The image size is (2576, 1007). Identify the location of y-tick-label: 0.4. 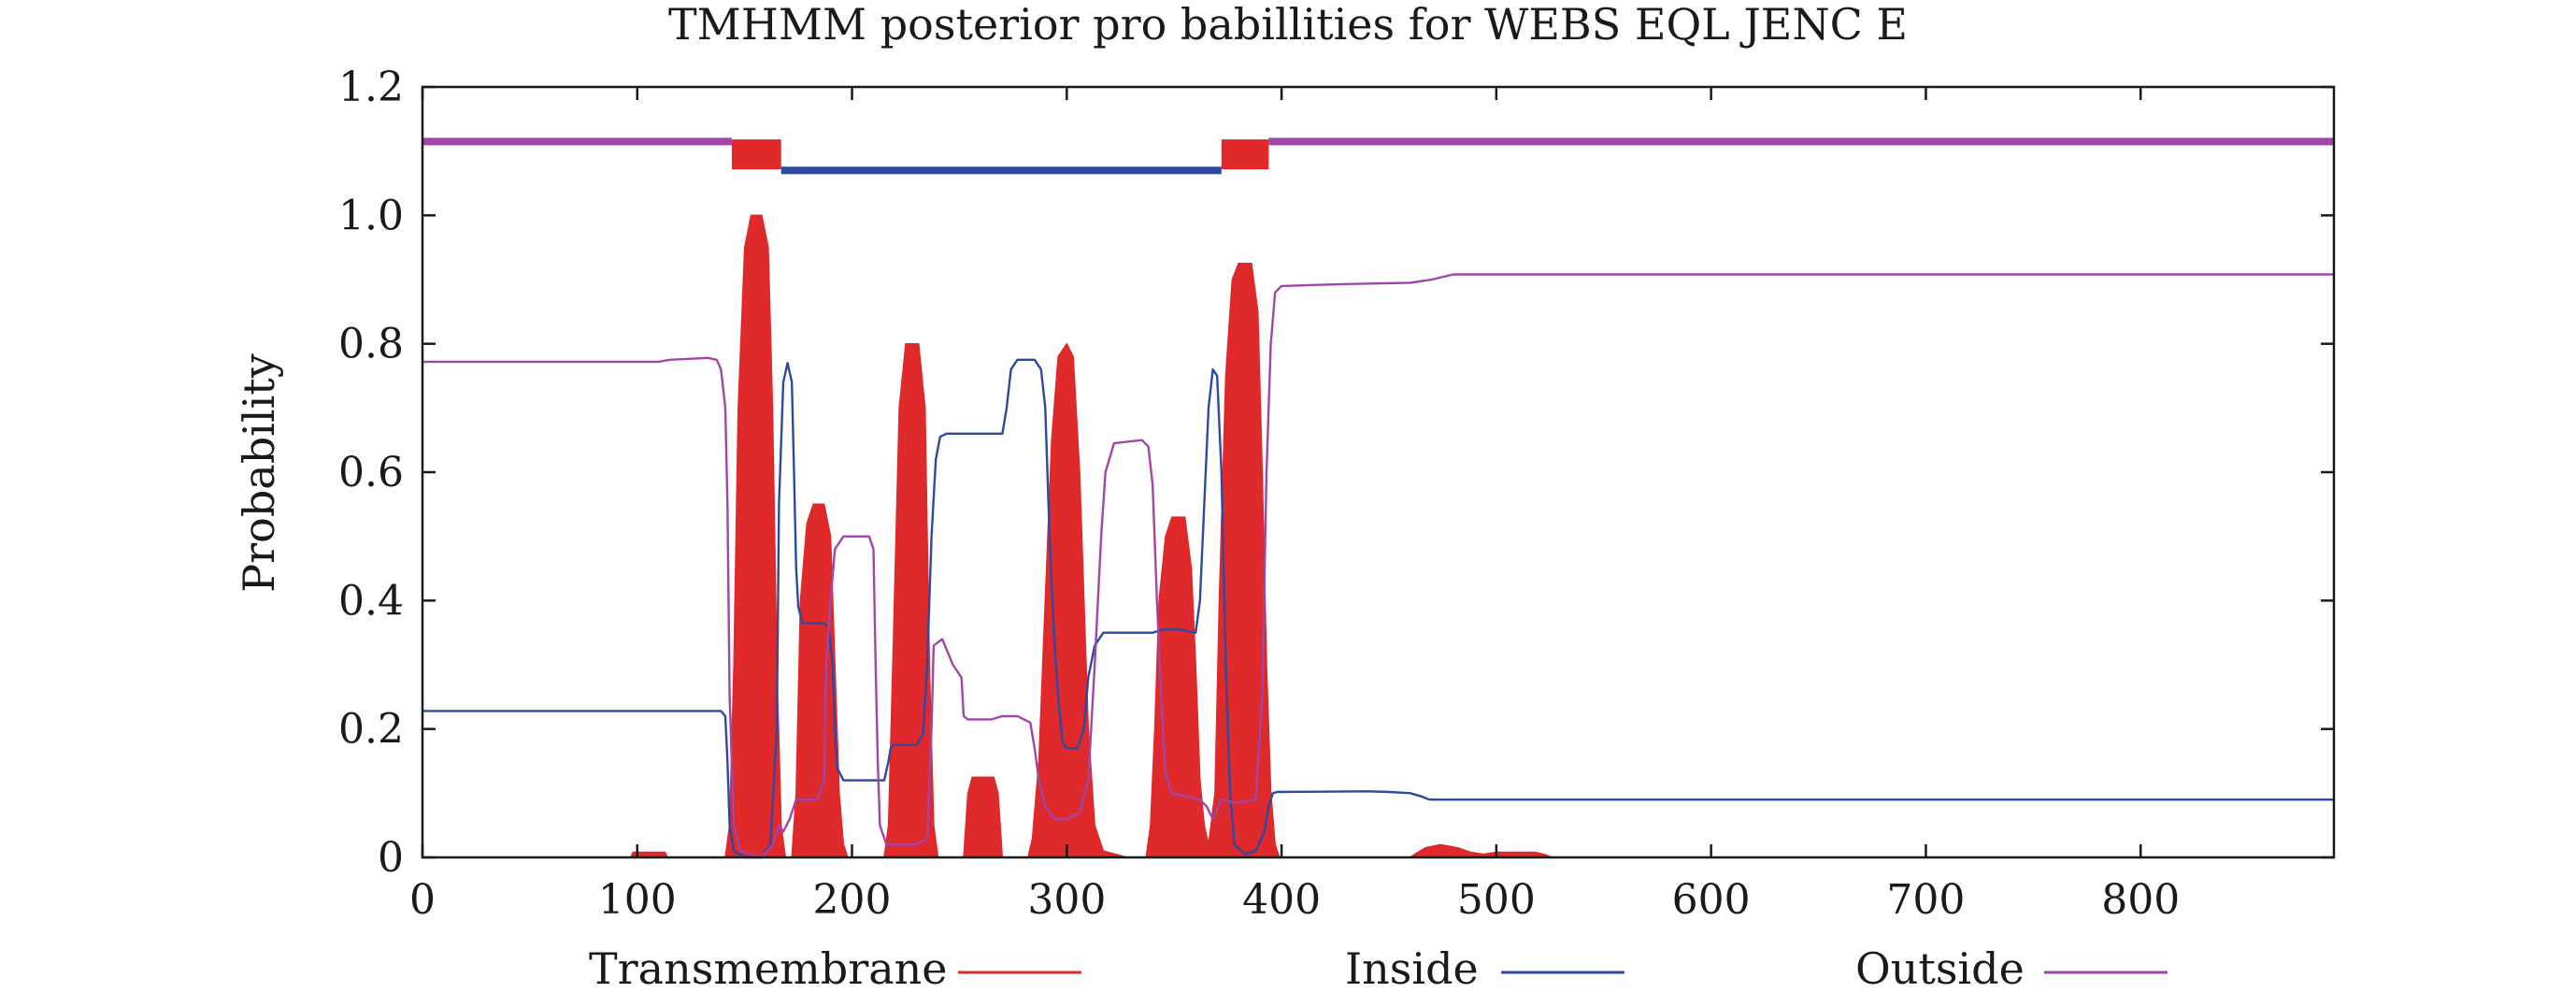
(371, 601).